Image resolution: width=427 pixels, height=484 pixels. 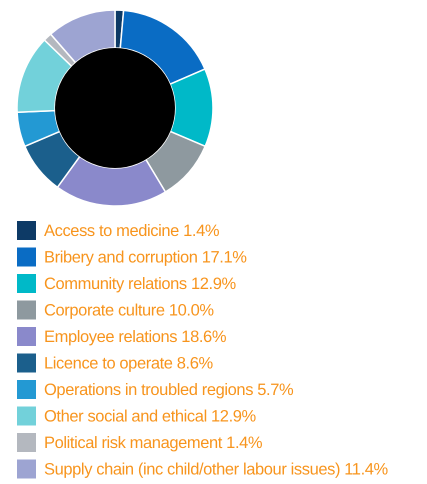 I want to click on legend-label: Community relations, so click(x=115, y=284).